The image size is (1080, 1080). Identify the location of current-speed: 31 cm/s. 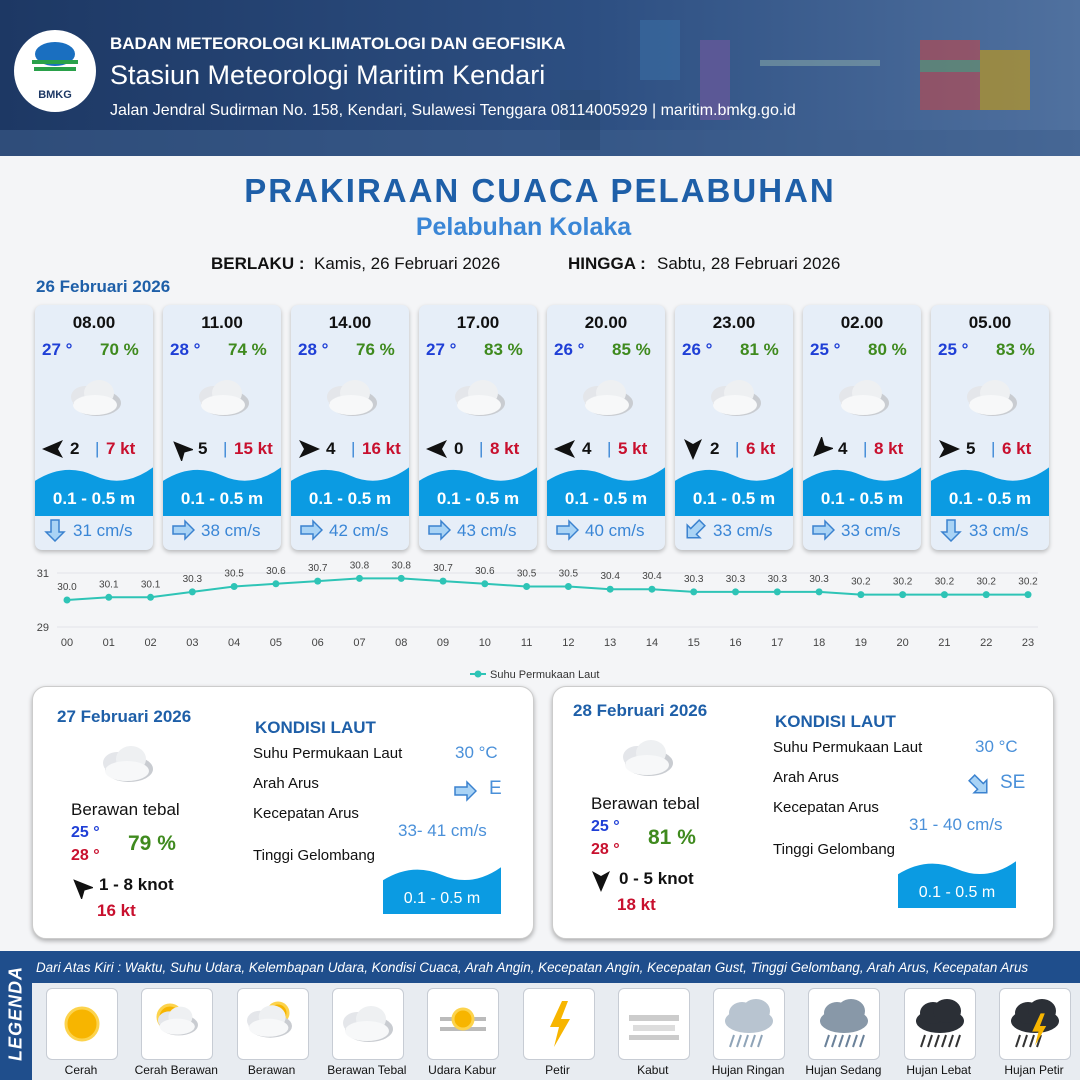
(103, 530).